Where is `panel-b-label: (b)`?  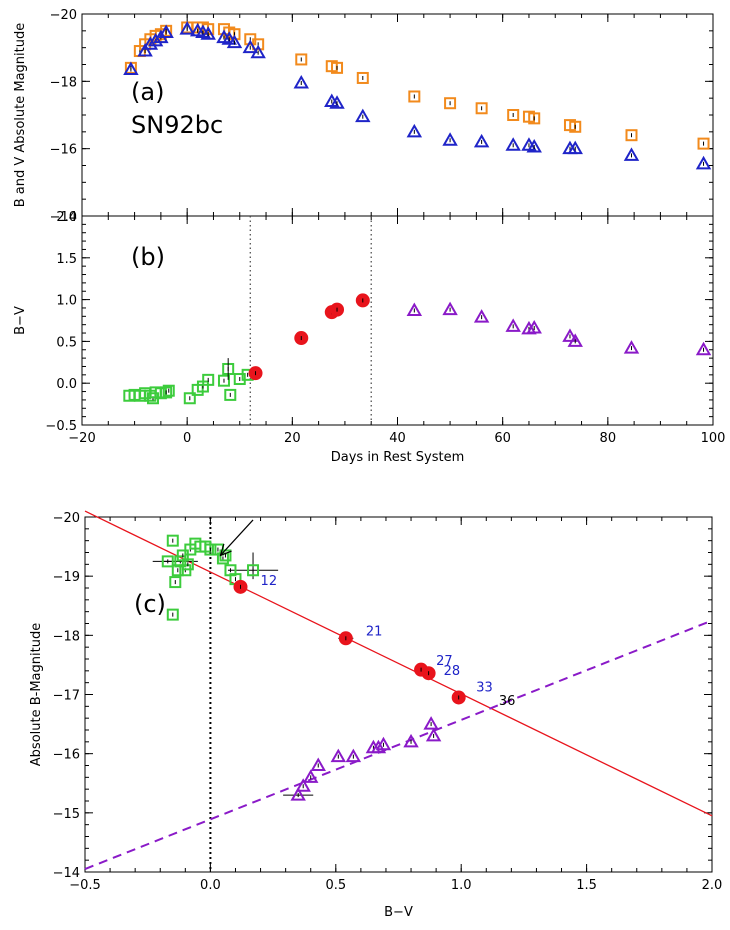
panel-b-label: (b) is located at coordinates (148, 257).